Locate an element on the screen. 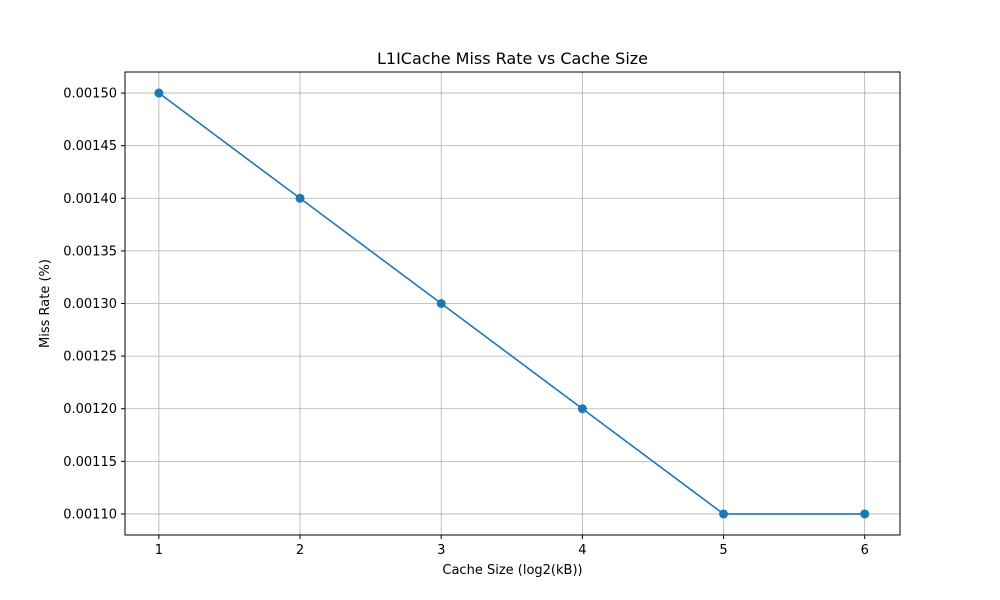 The height and width of the screenshot is (600, 1000). y-tick-label: 0.00110 is located at coordinates (90, 514).